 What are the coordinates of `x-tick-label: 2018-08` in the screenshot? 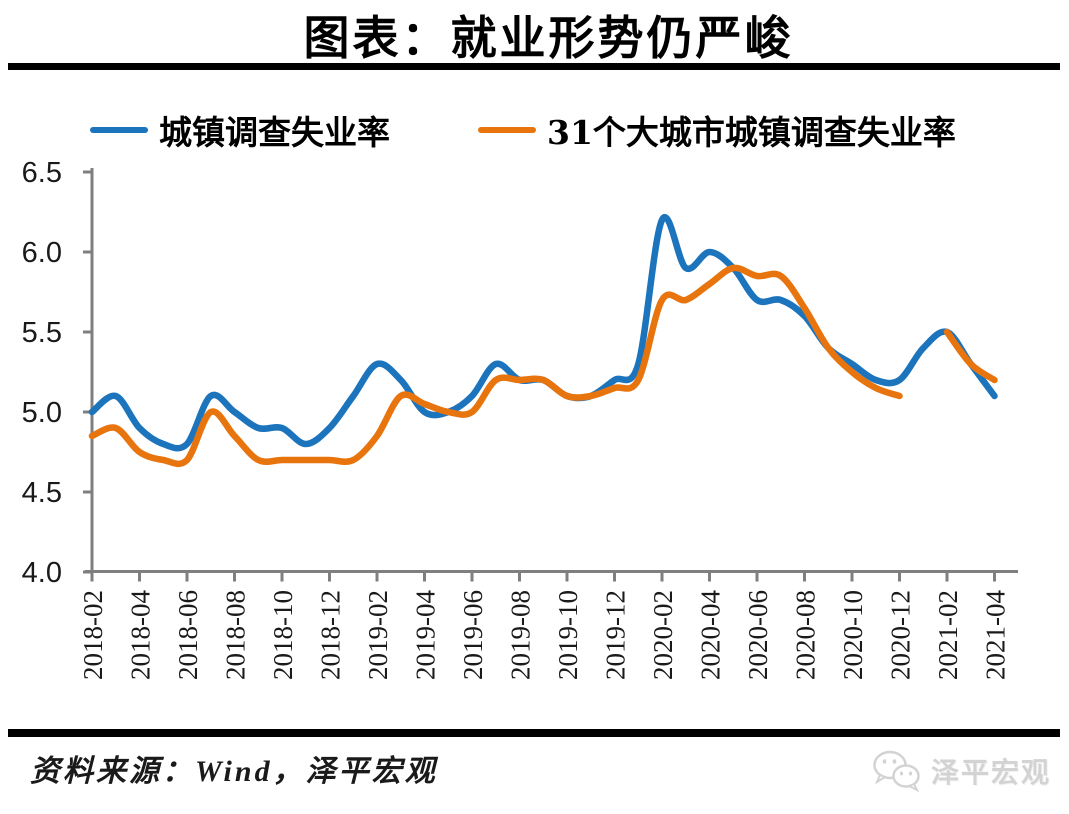 It's located at (236, 635).